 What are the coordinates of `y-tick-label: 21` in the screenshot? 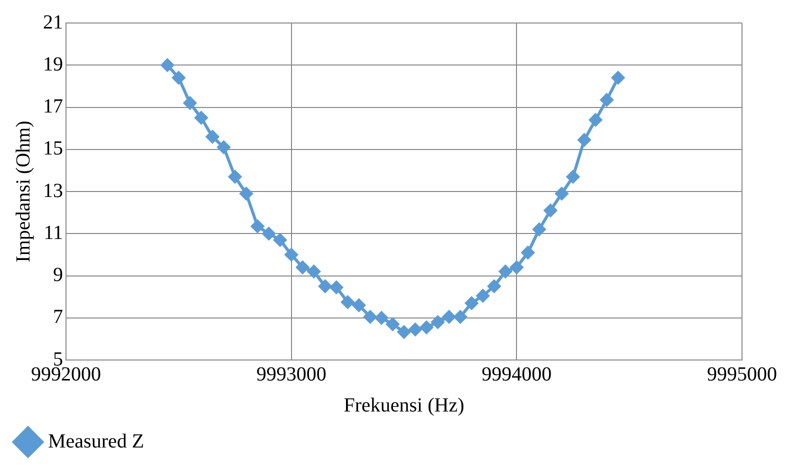 It's located at (53, 22).